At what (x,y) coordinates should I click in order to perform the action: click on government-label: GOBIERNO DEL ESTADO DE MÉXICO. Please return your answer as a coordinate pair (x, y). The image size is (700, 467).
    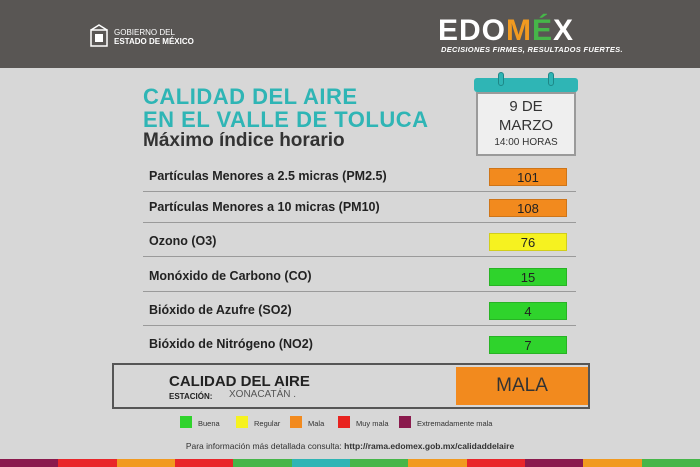
    Looking at the image, I should click on (154, 37).